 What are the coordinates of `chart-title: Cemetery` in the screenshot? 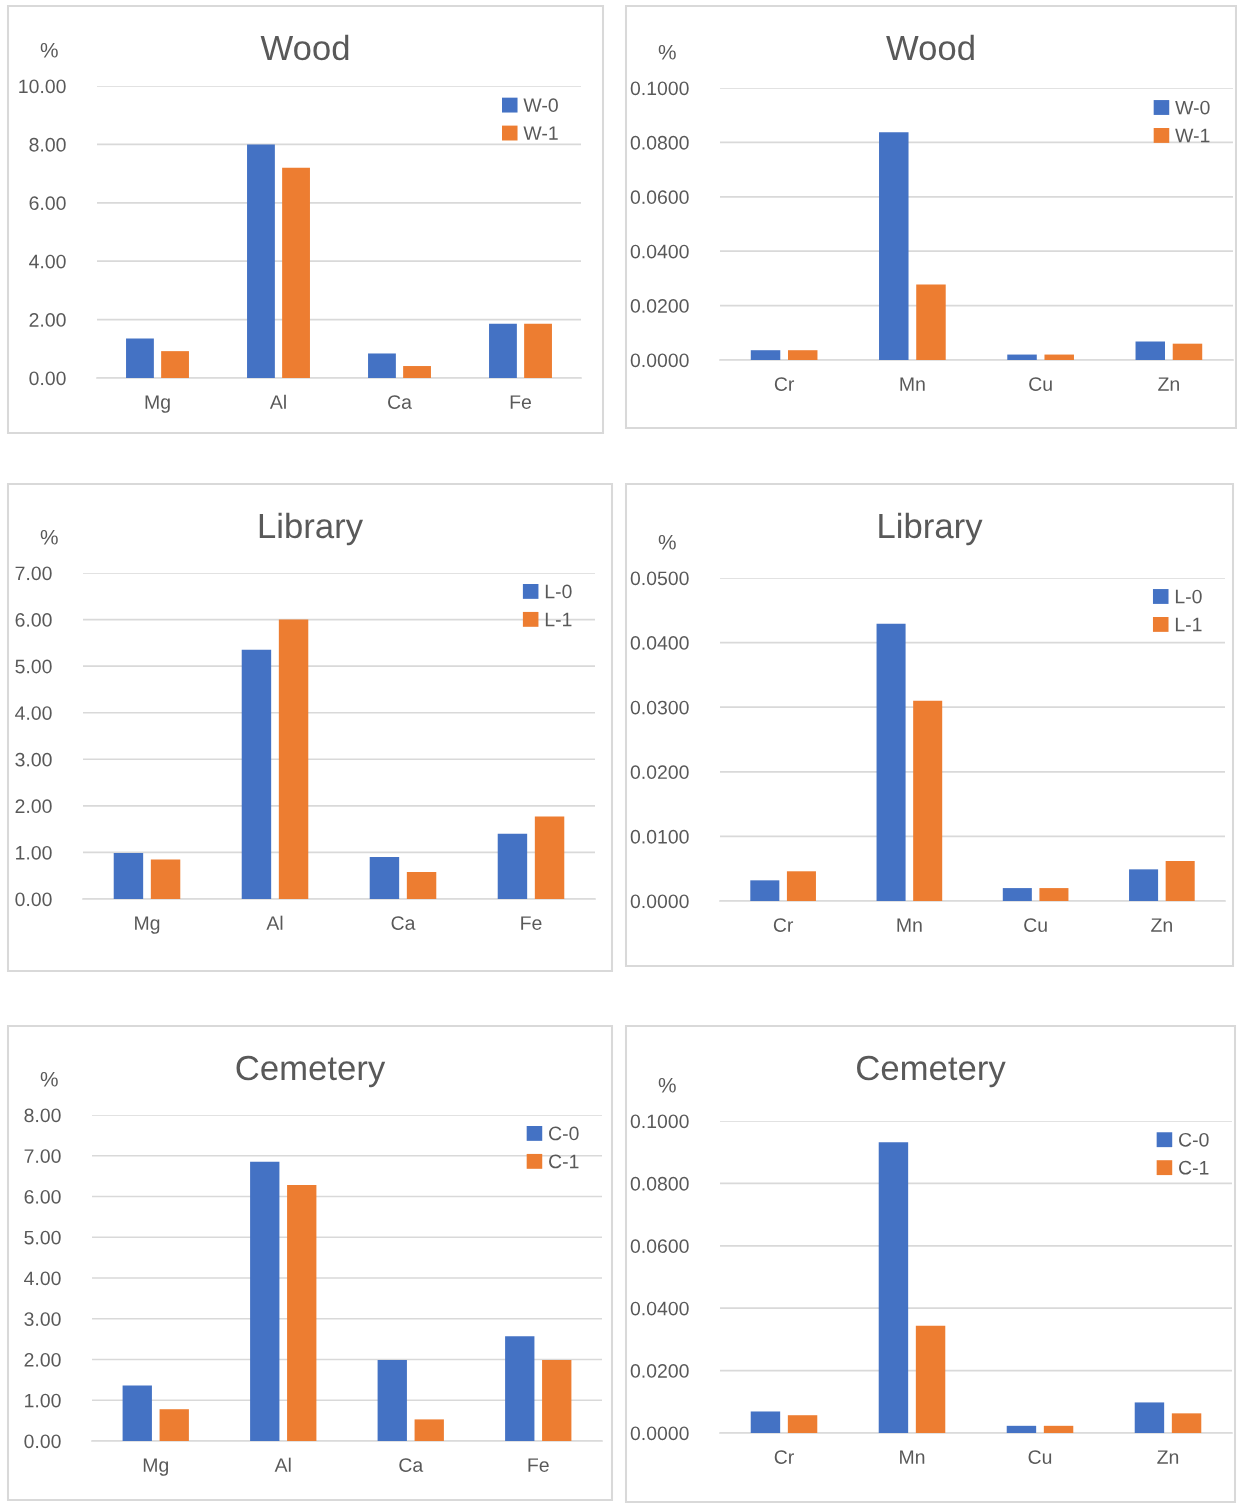 It's located at (931, 1071).